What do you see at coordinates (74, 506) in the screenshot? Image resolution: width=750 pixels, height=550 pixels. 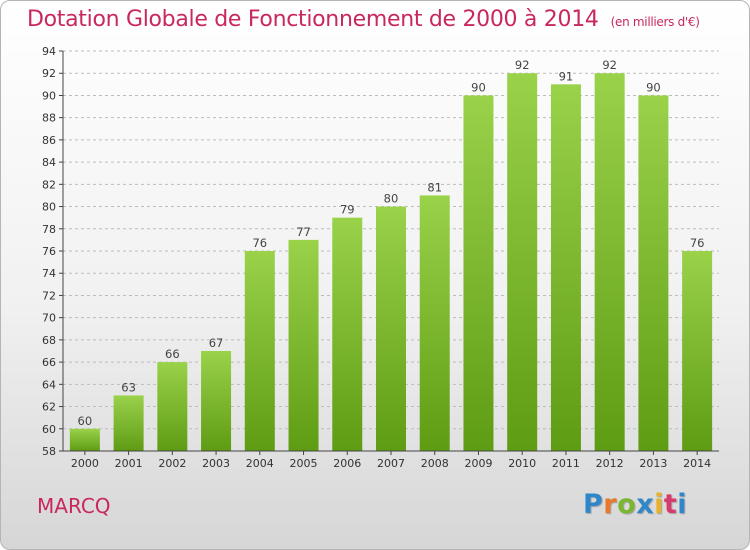 I see `commune-name: MARCQ` at bounding box center [74, 506].